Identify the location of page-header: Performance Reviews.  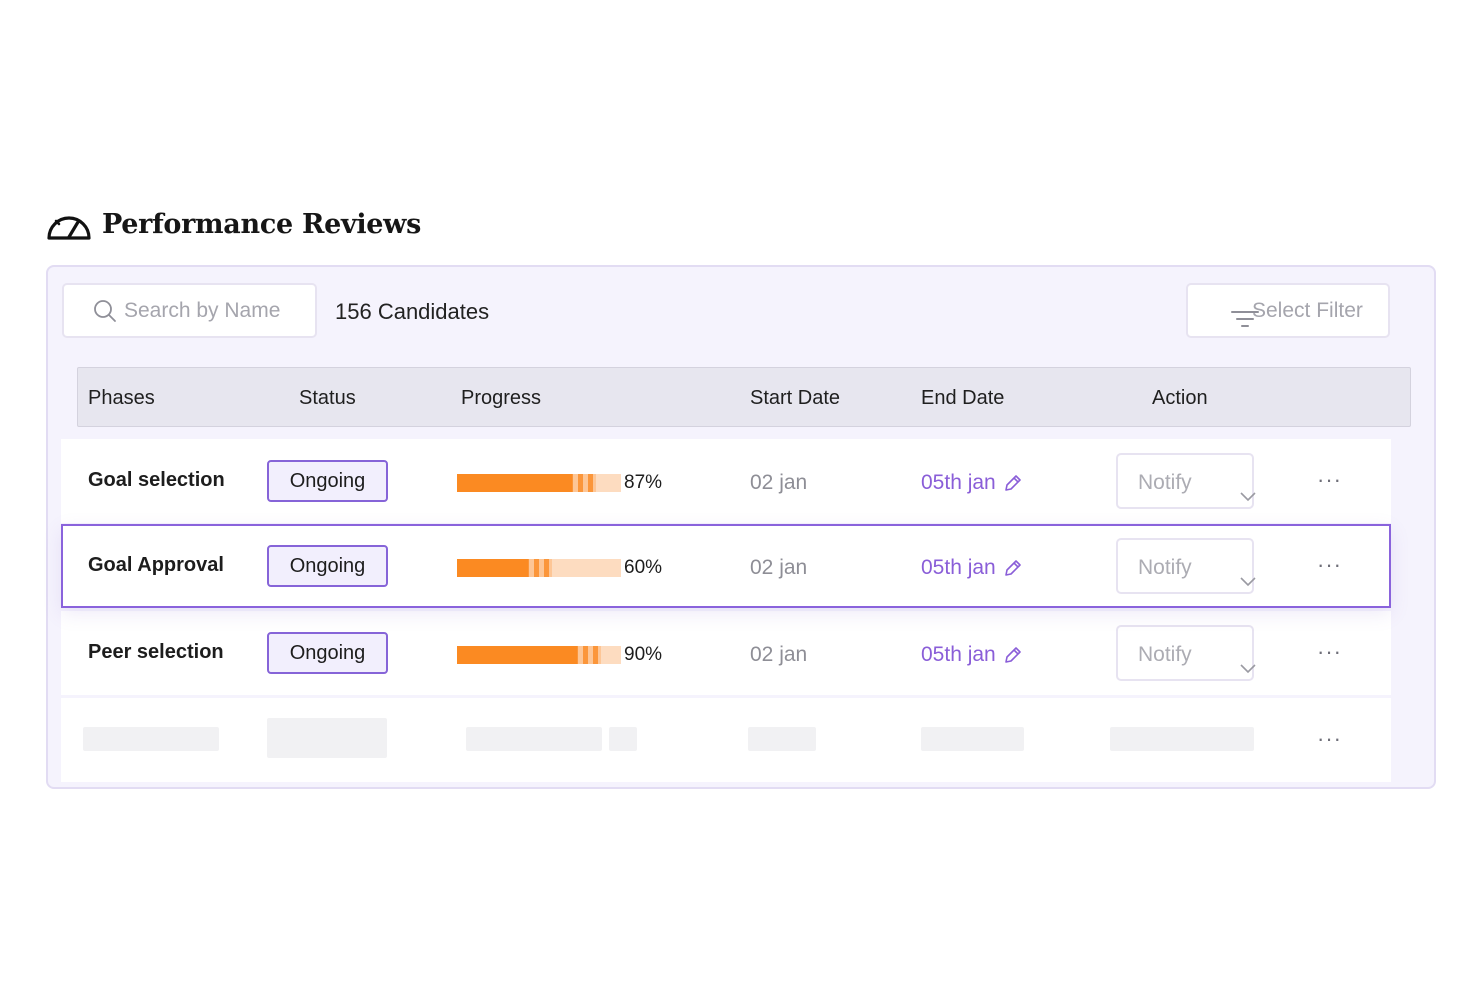
(233, 224).